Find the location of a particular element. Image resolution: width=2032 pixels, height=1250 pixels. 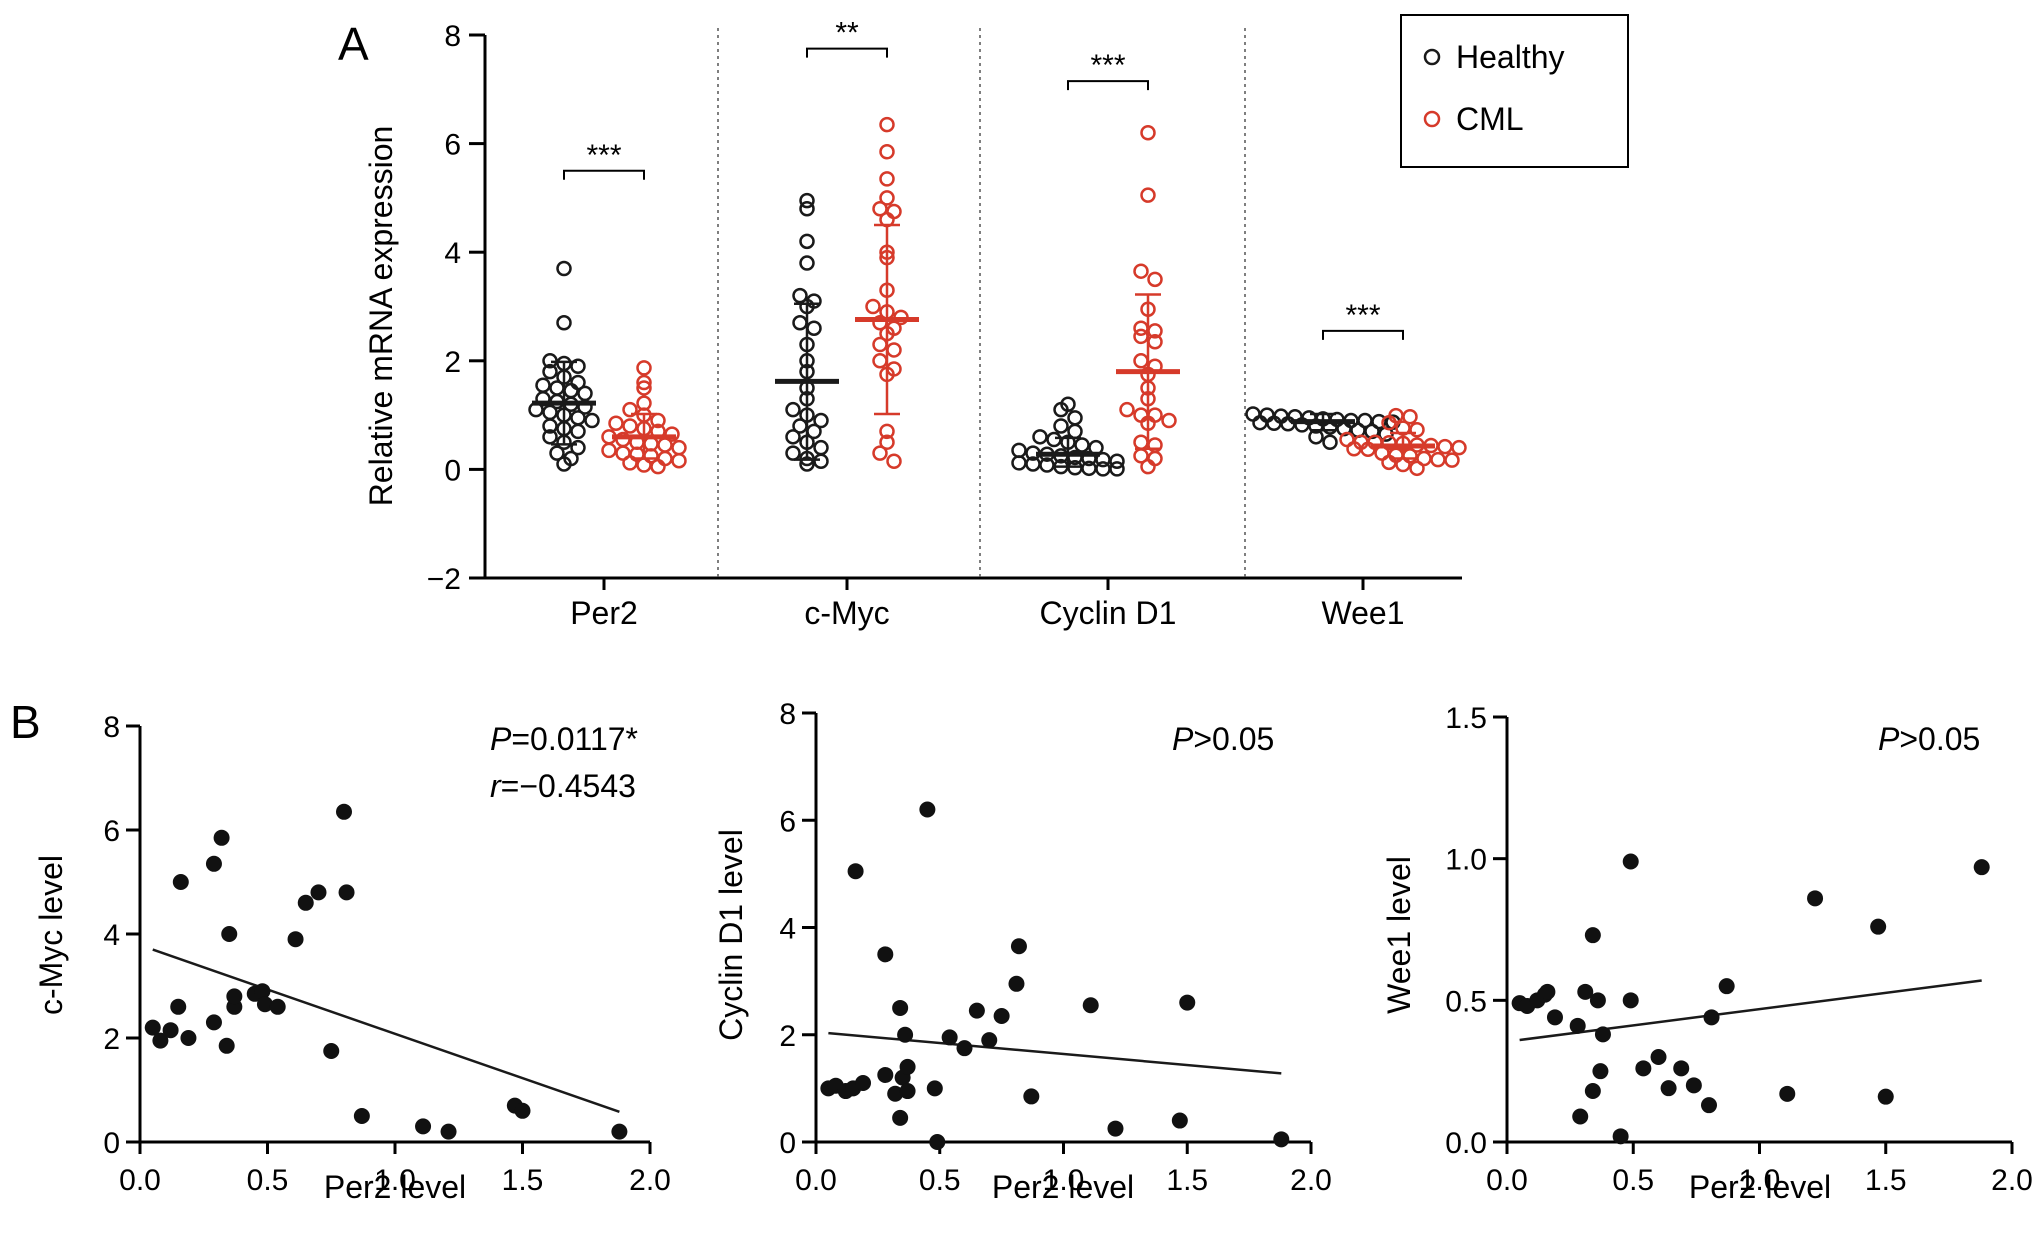

panel-b2-p-annotation: P>0.05 is located at coordinates (1223, 739).